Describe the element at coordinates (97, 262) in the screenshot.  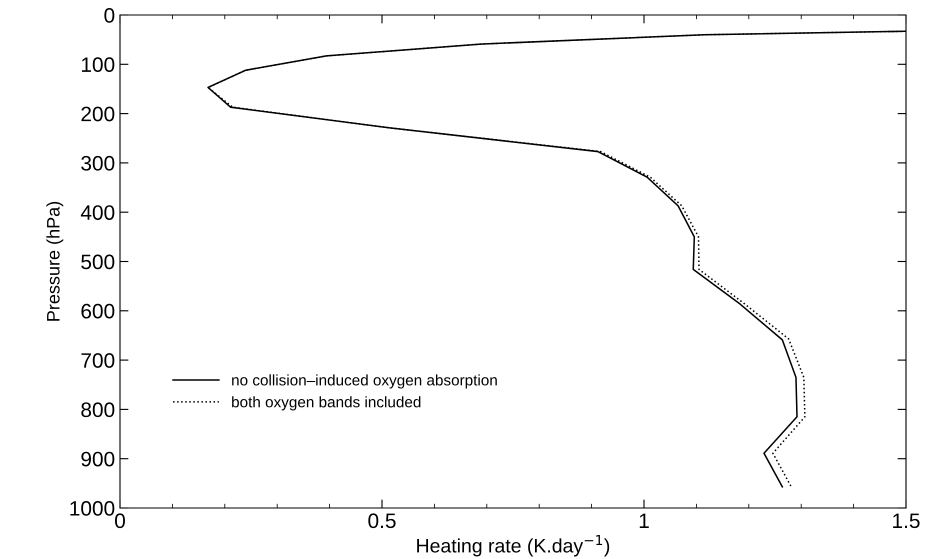
I see `y-tick-label: 500` at that location.